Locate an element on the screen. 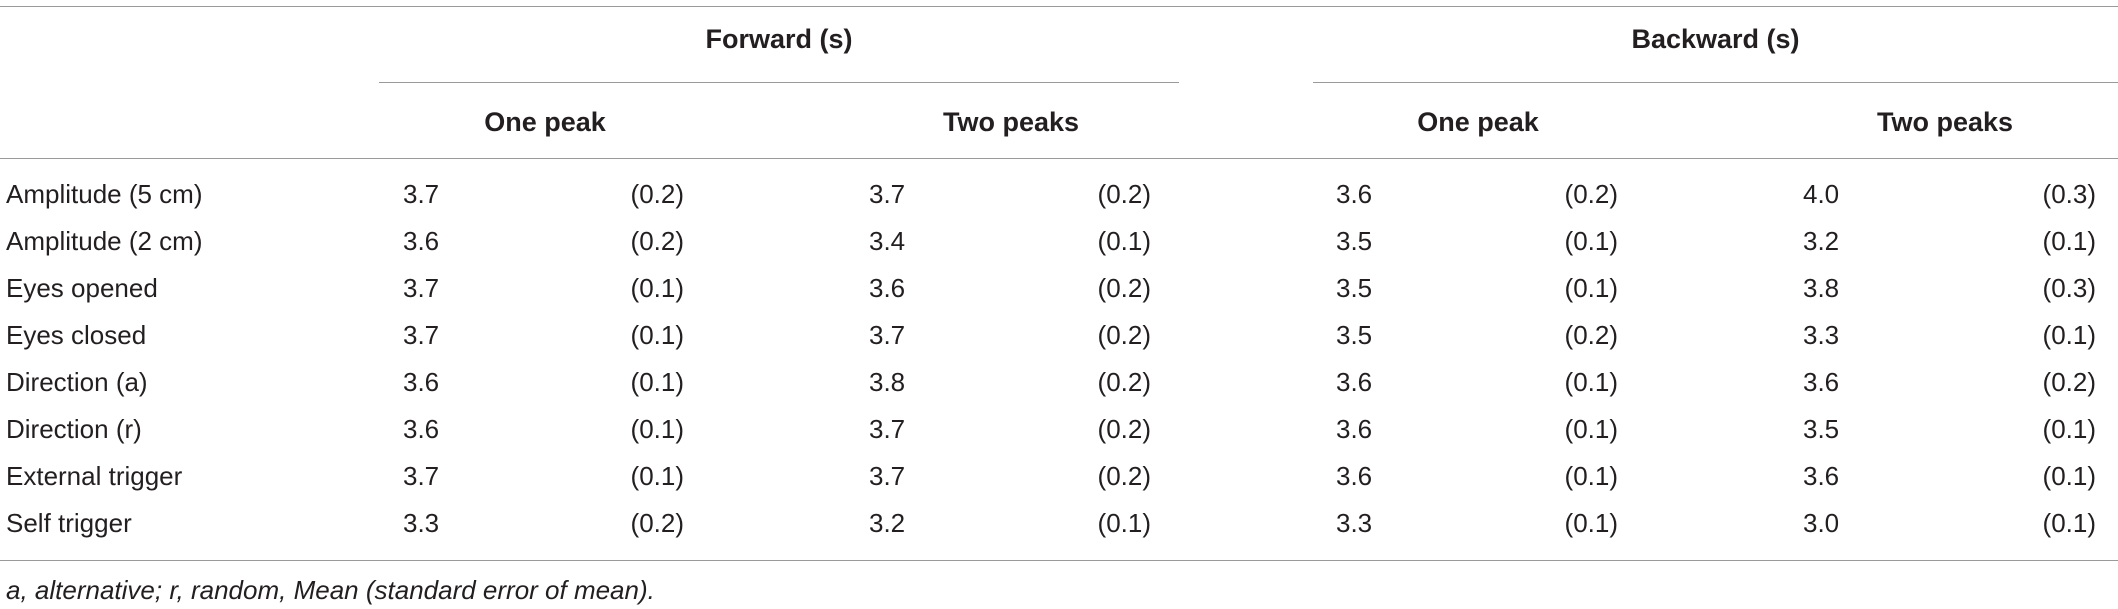 The image size is (2118, 609). row-label: Amplitude (2 cm) is located at coordinates (104, 241).